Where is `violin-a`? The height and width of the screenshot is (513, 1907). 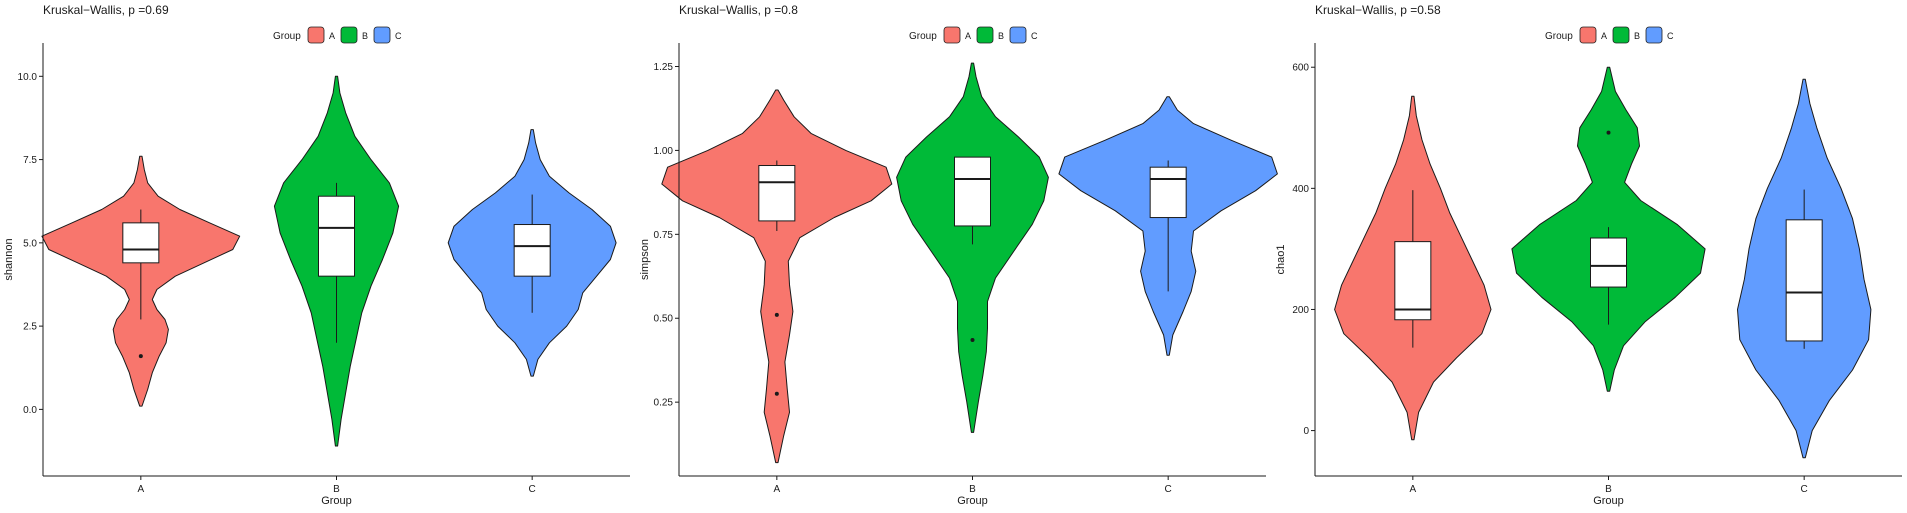
violin-a is located at coordinates (777, 276).